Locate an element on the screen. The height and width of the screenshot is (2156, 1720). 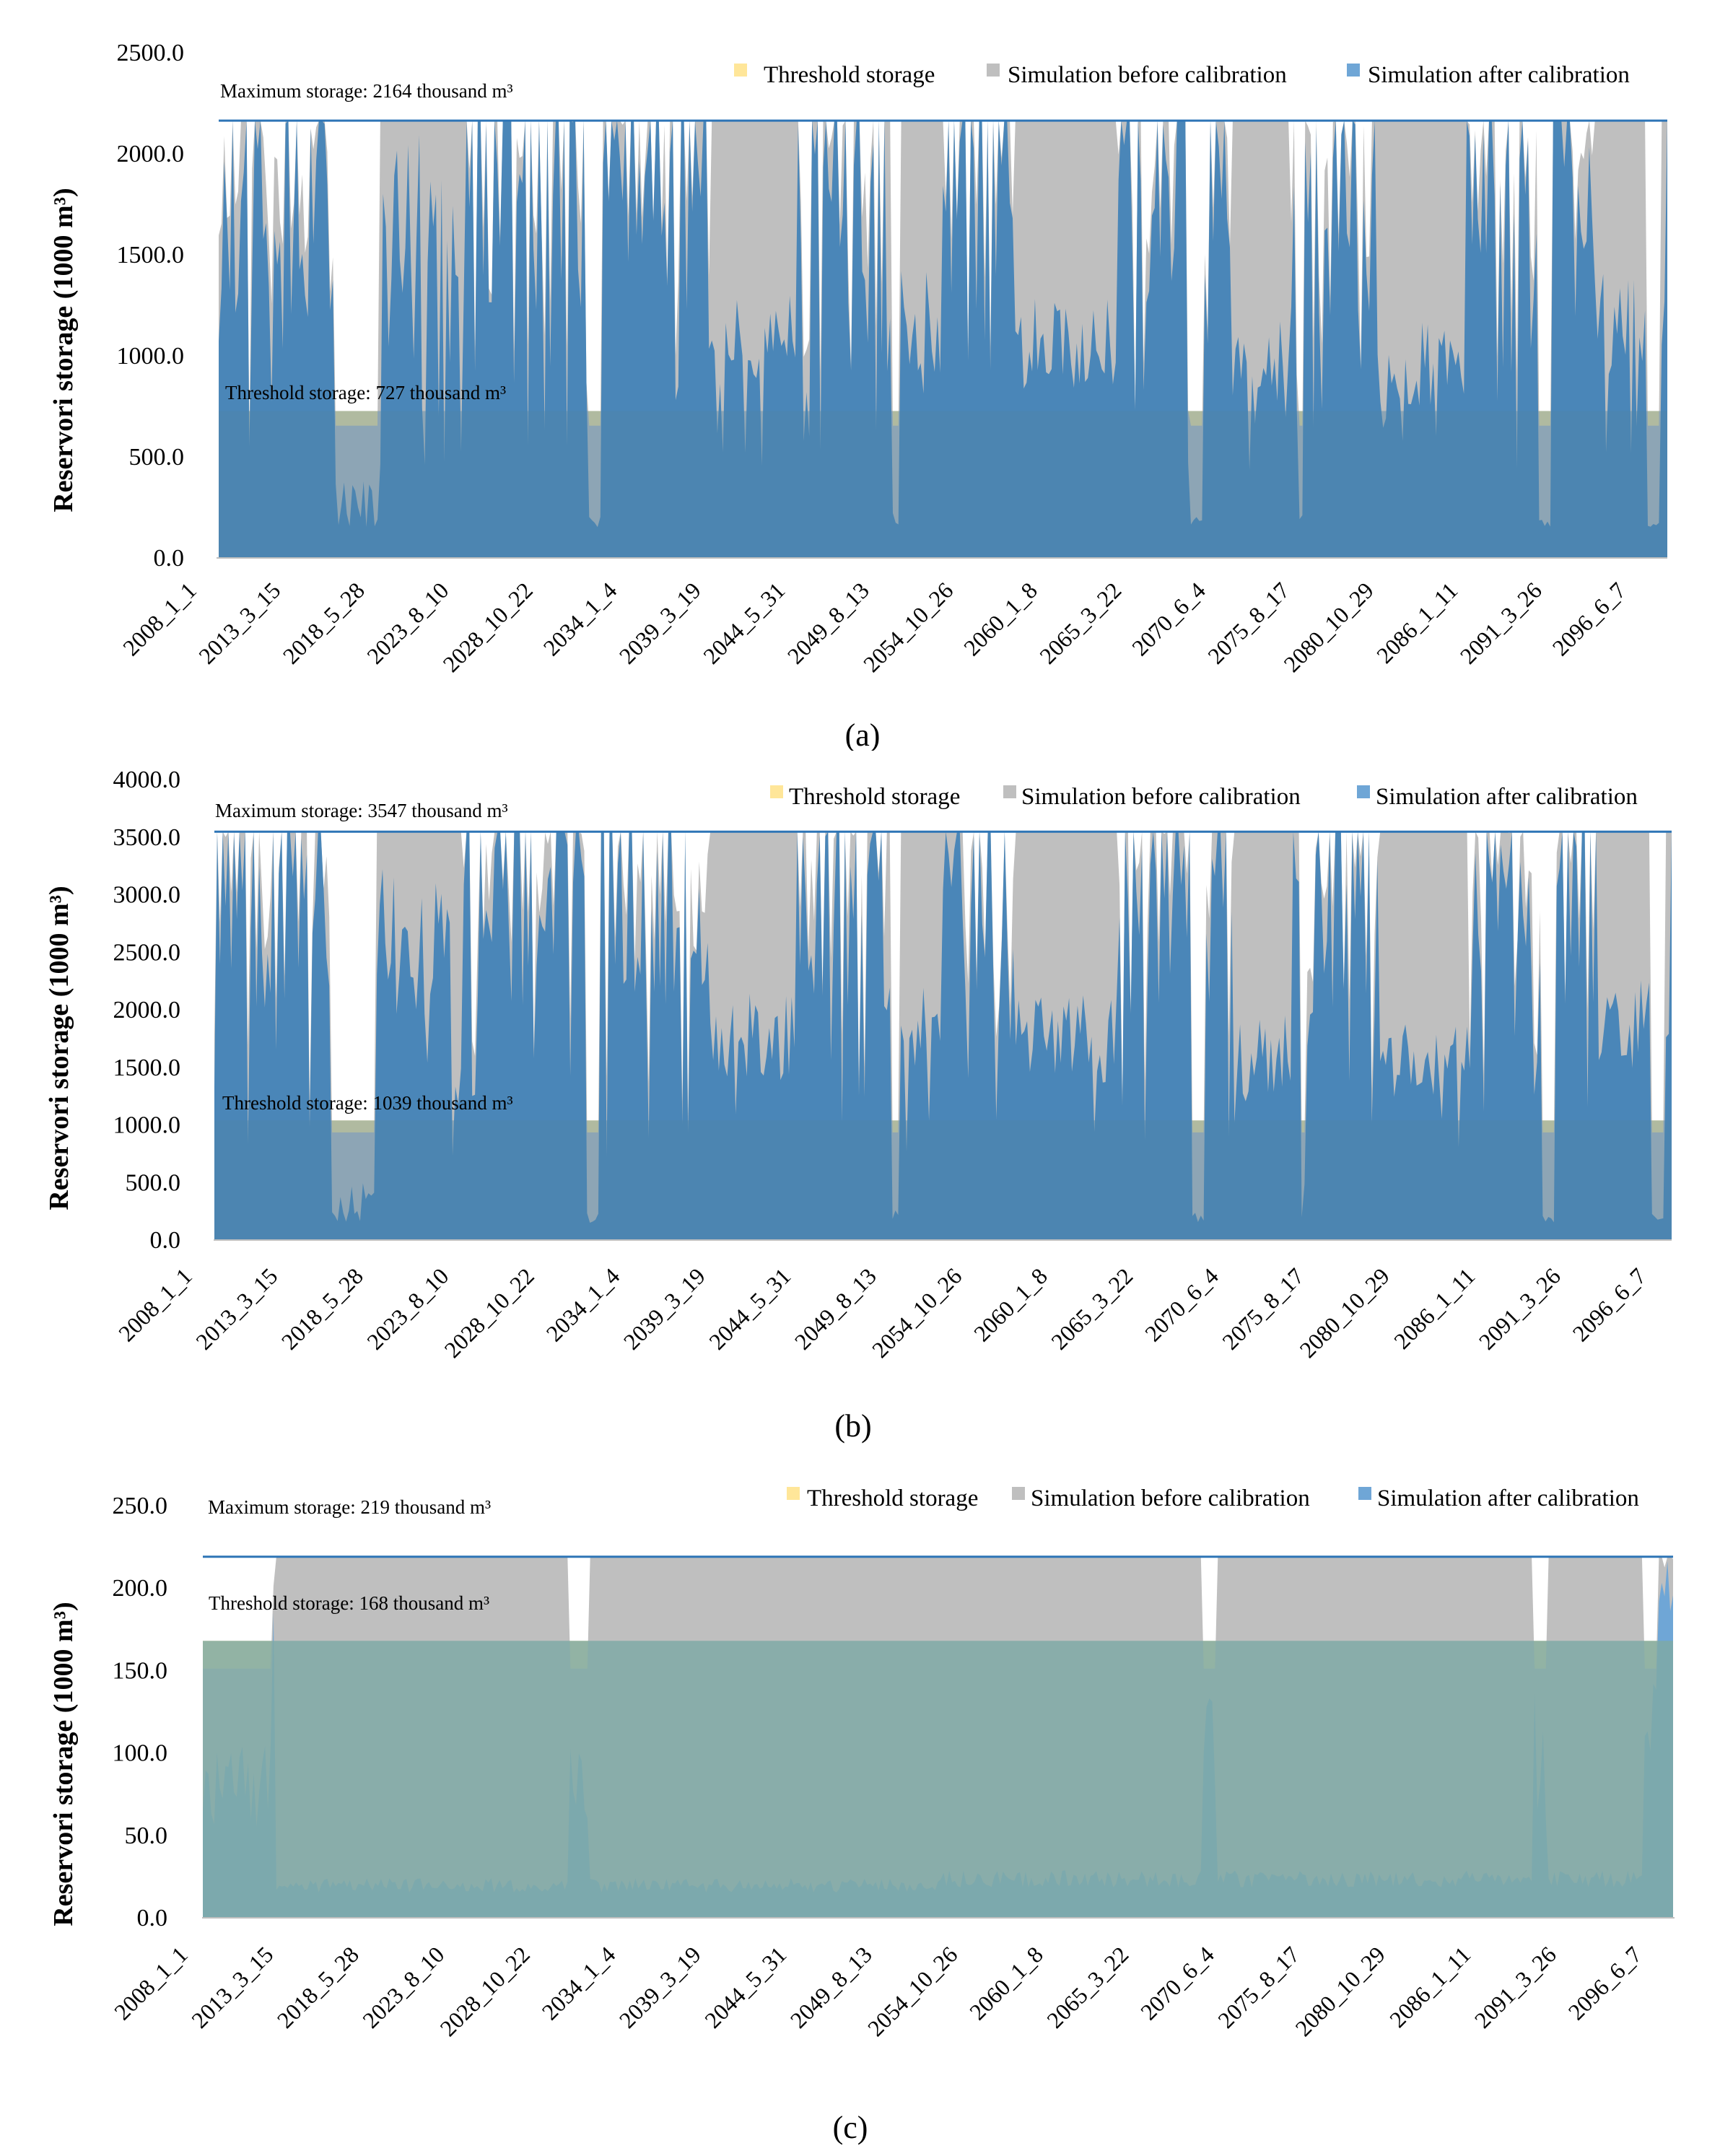
threshold-storage-label: Threshold storage: 168 thousand m³ is located at coordinates (349, 1603).